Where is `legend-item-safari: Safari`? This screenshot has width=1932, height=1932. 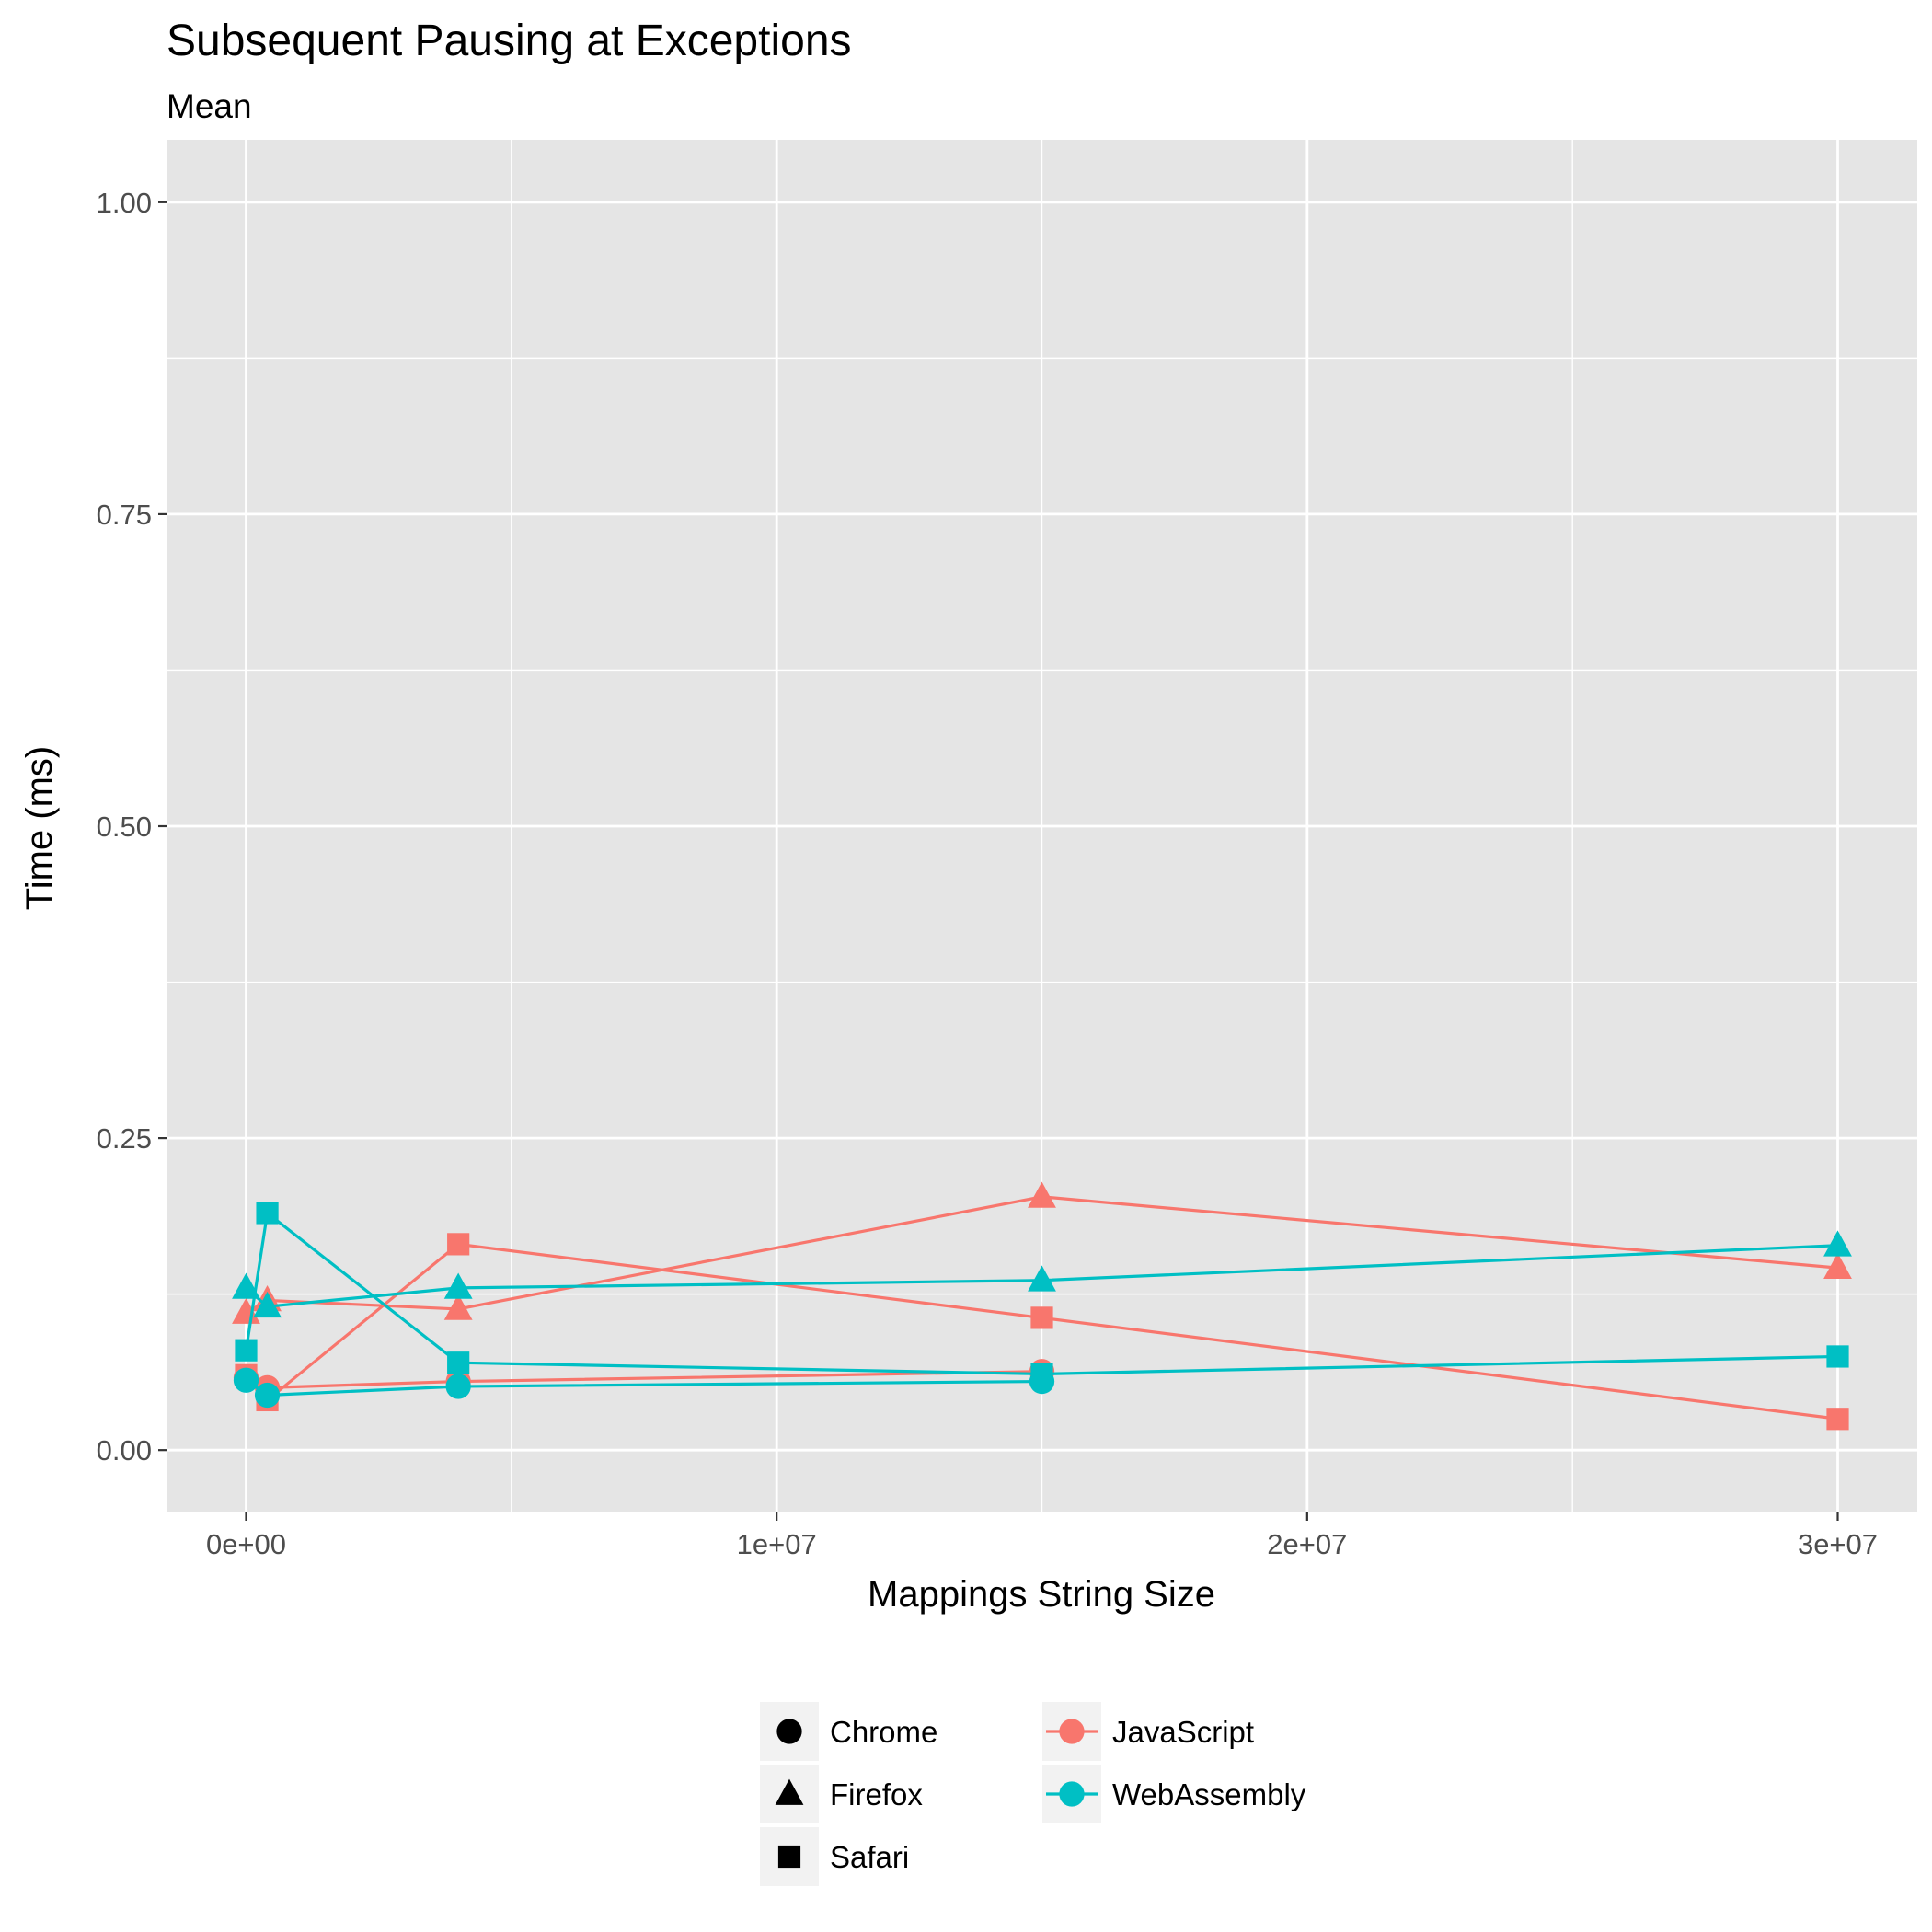 legend-item-safari: Safari is located at coordinates (834, 1856).